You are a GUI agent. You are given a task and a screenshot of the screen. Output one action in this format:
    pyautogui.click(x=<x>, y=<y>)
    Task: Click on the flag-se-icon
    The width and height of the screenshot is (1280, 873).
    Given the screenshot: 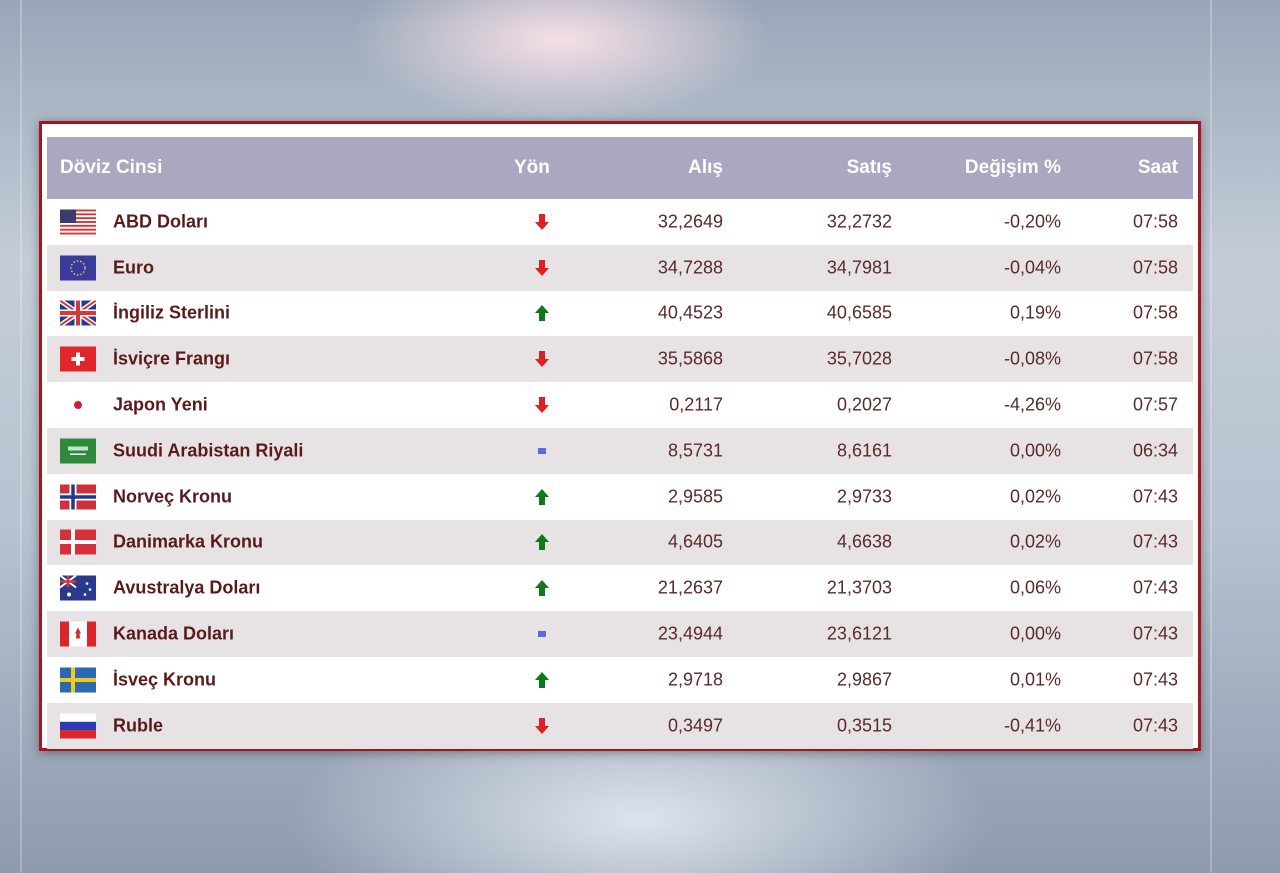 What is the action you would take?
    pyautogui.click(x=78, y=680)
    